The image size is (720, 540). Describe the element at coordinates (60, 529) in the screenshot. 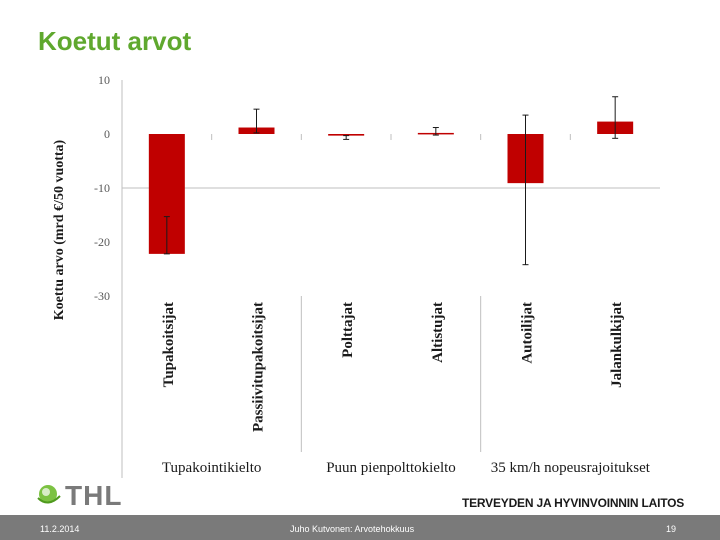

I see `footer-date: 11.2.2014` at that location.